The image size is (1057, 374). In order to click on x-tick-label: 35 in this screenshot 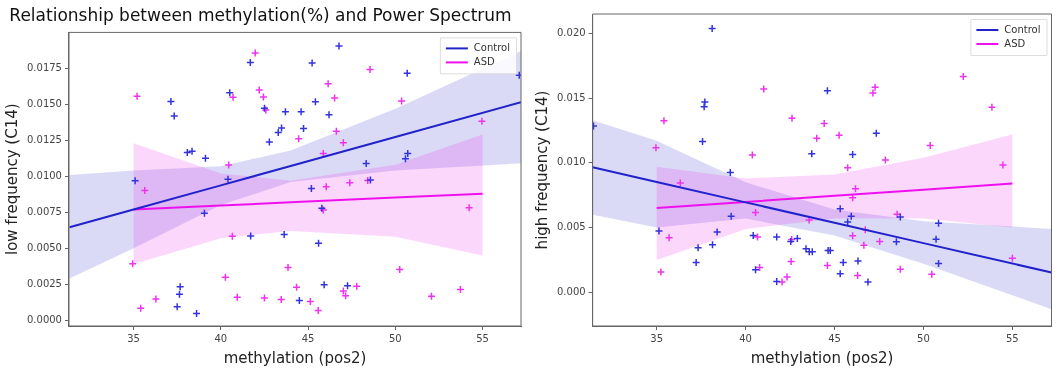, I will do `click(657, 338)`.